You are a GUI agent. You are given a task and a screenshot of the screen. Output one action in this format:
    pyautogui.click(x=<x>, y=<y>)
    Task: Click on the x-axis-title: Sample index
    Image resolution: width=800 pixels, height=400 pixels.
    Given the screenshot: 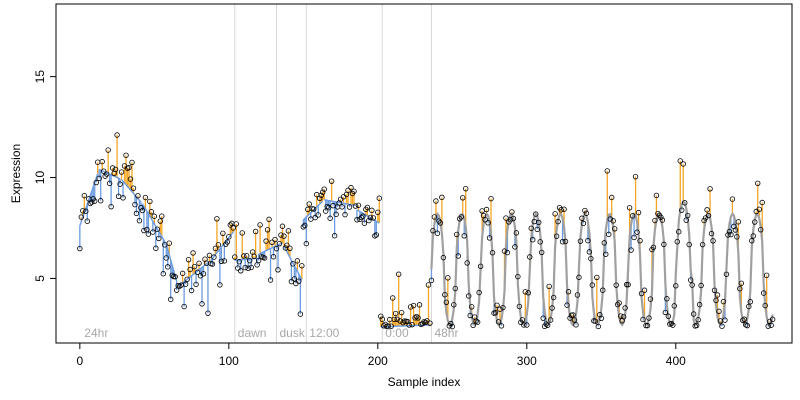 What is the action you would take?
    pyautogui.click(x=424, y=382)
    